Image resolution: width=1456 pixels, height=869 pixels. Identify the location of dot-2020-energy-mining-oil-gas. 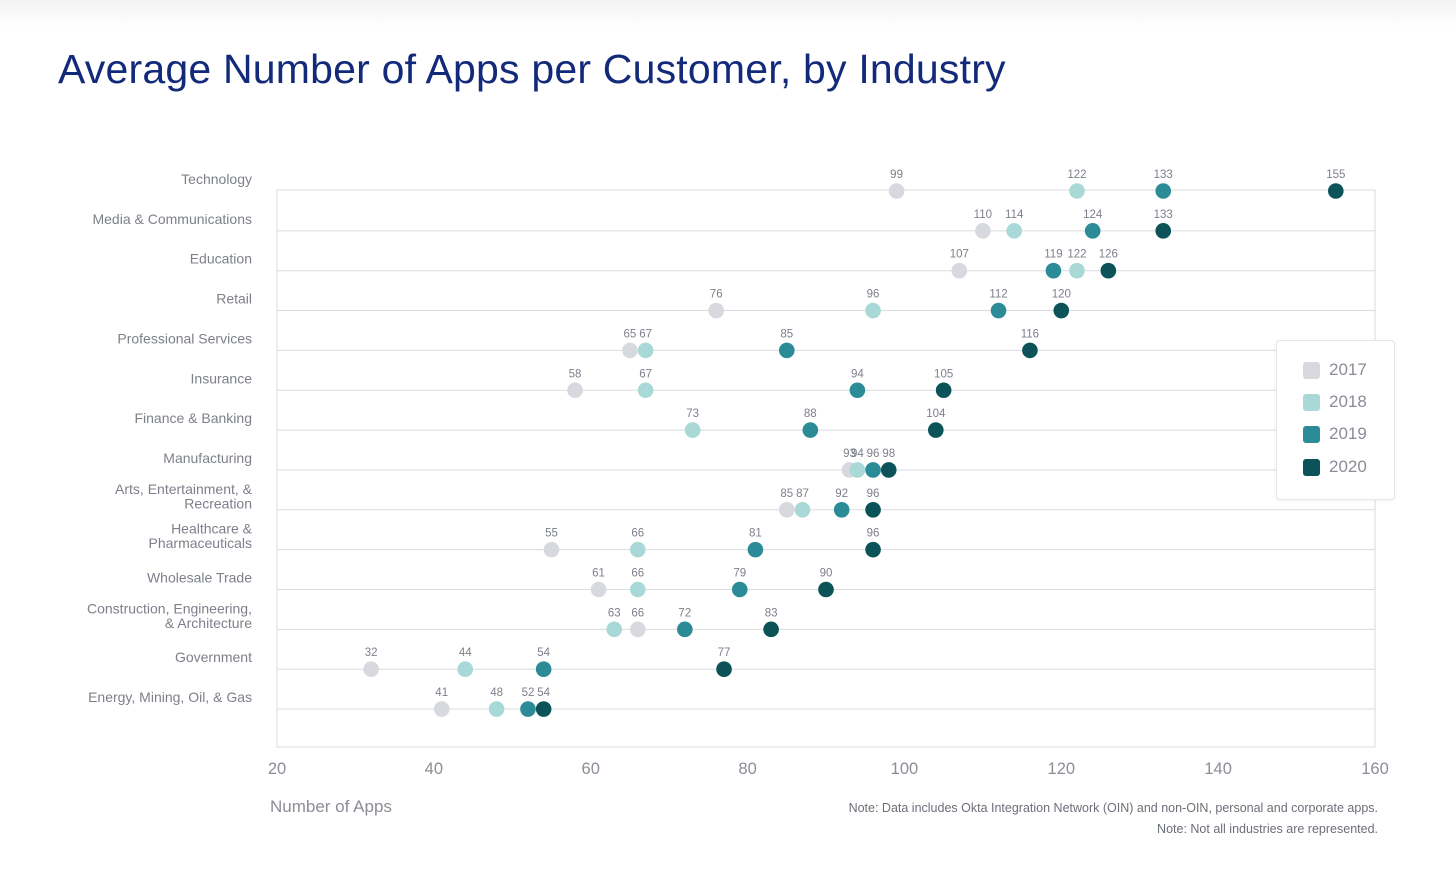
(543, 709).